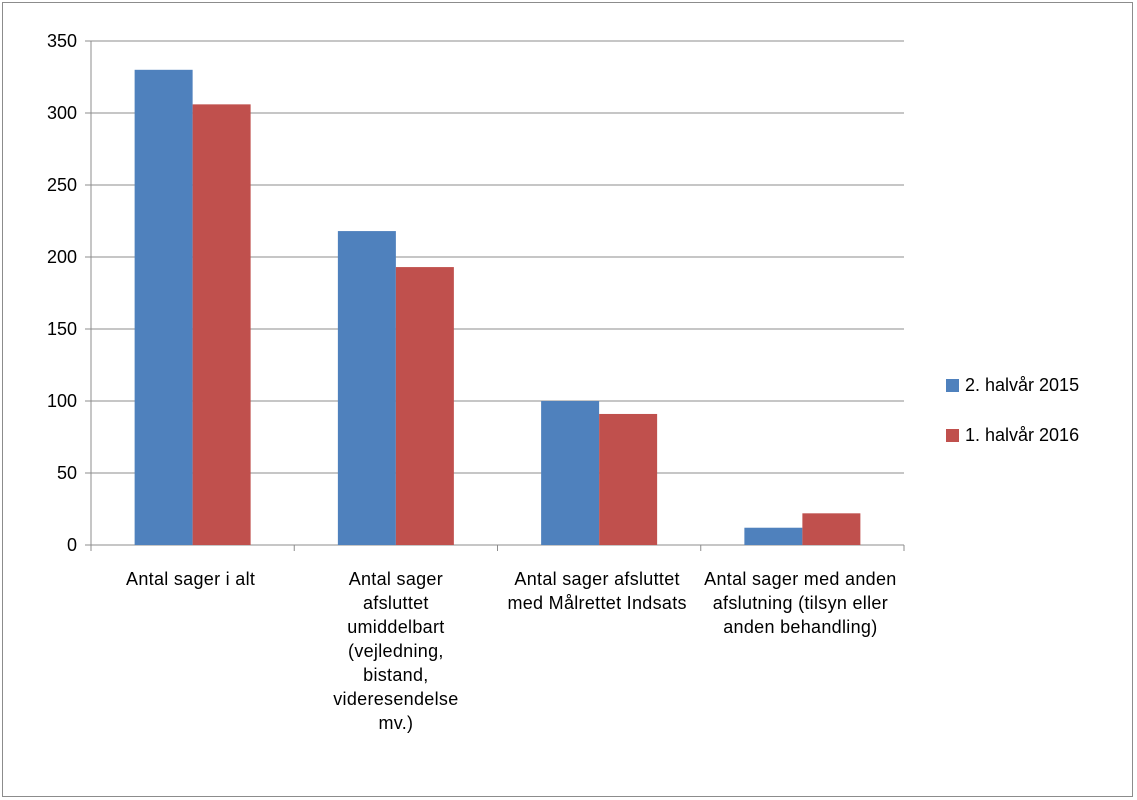  What do you see at coordinates (62, 329) in the screenshot?
I see `y-tick-label: 150` at bounding box center [62, 329].